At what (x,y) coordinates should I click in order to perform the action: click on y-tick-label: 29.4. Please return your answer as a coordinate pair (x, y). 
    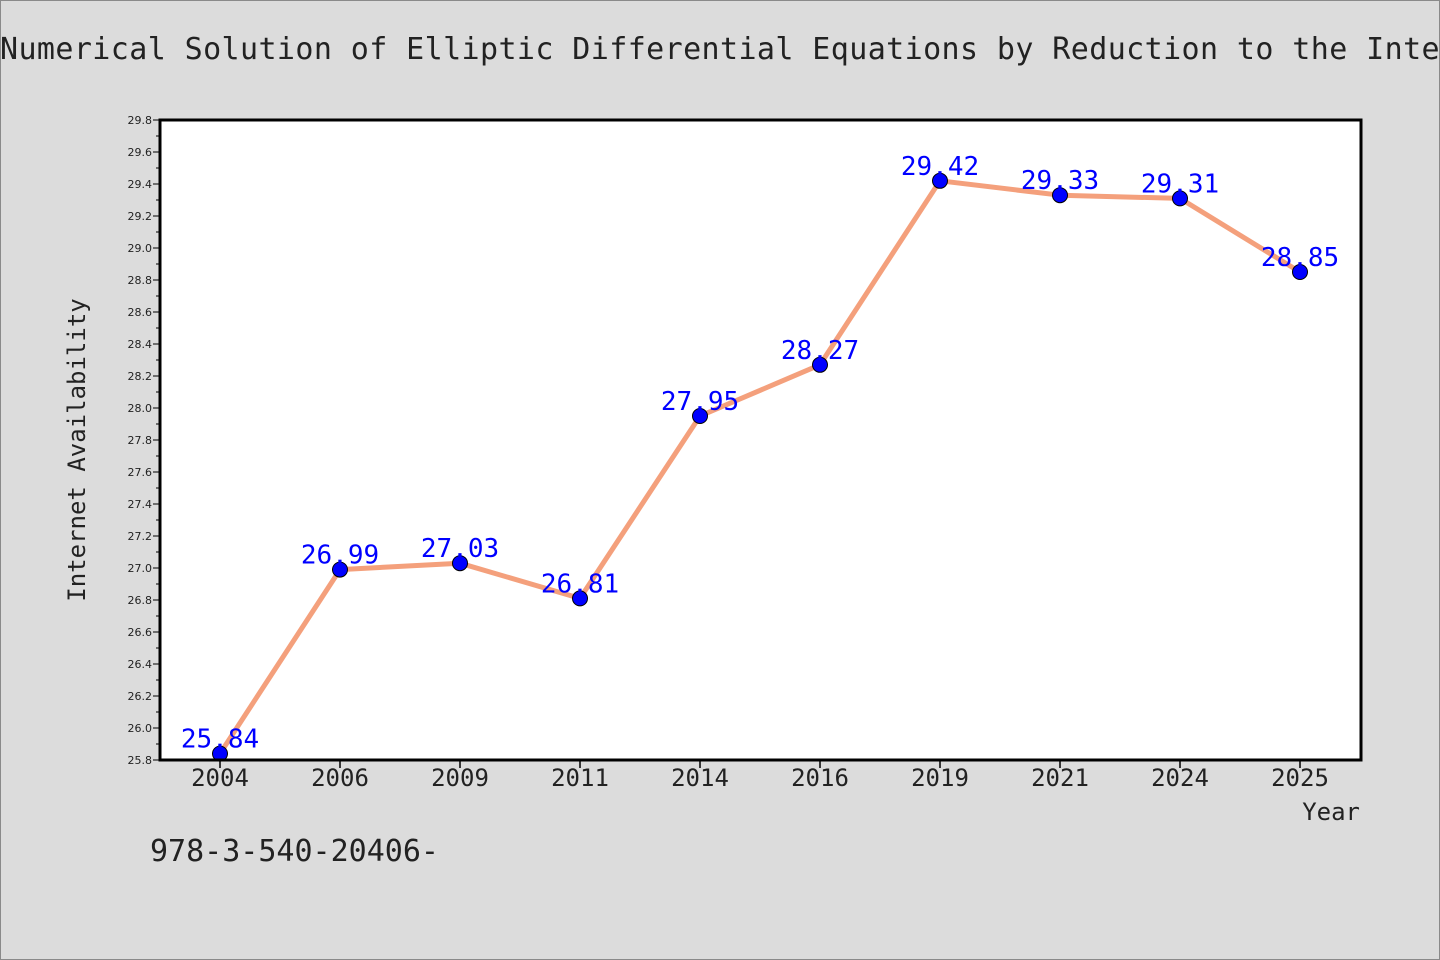
    Looking at the image, I should click on (140, 184).